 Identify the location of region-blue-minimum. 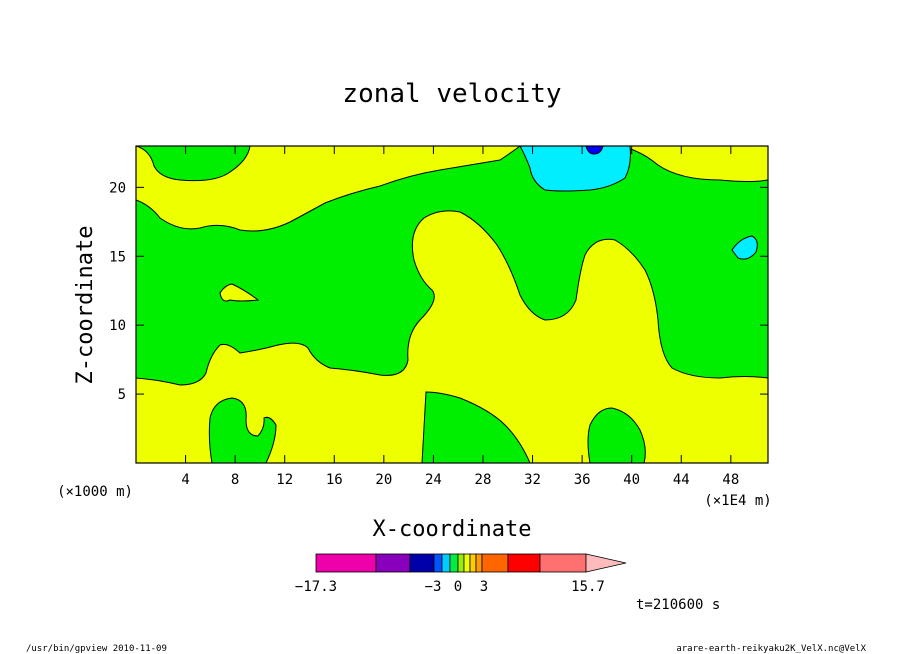
(594, 150).